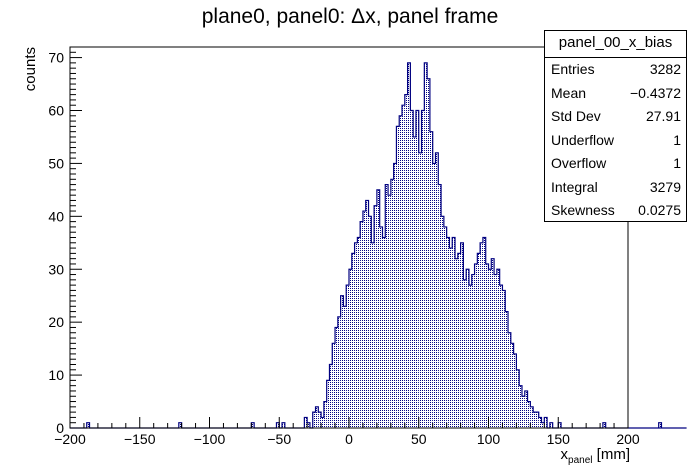 The image size is (698, 476). Describe the element at coordinates (615, 164) in the screenshot. I see `stats-row: Overflow 1` at that location.